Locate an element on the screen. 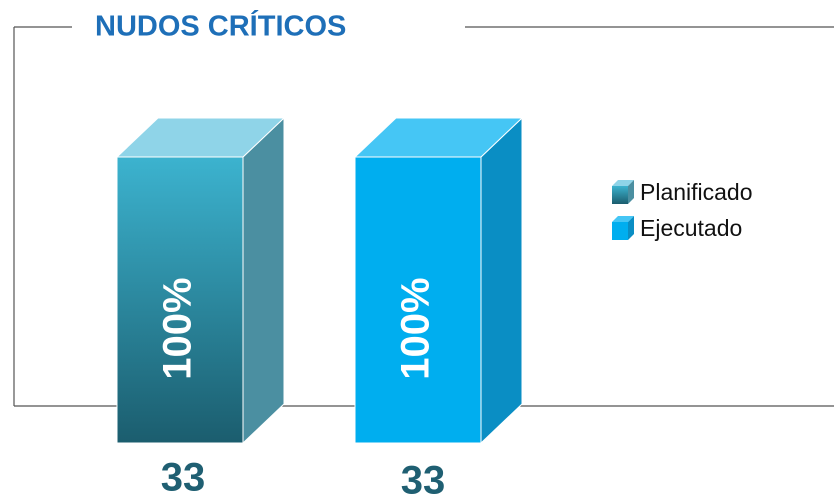 The height and width of the screenshot is (504, 834). legend-item: Planificado is located at coordinates (682, 192).